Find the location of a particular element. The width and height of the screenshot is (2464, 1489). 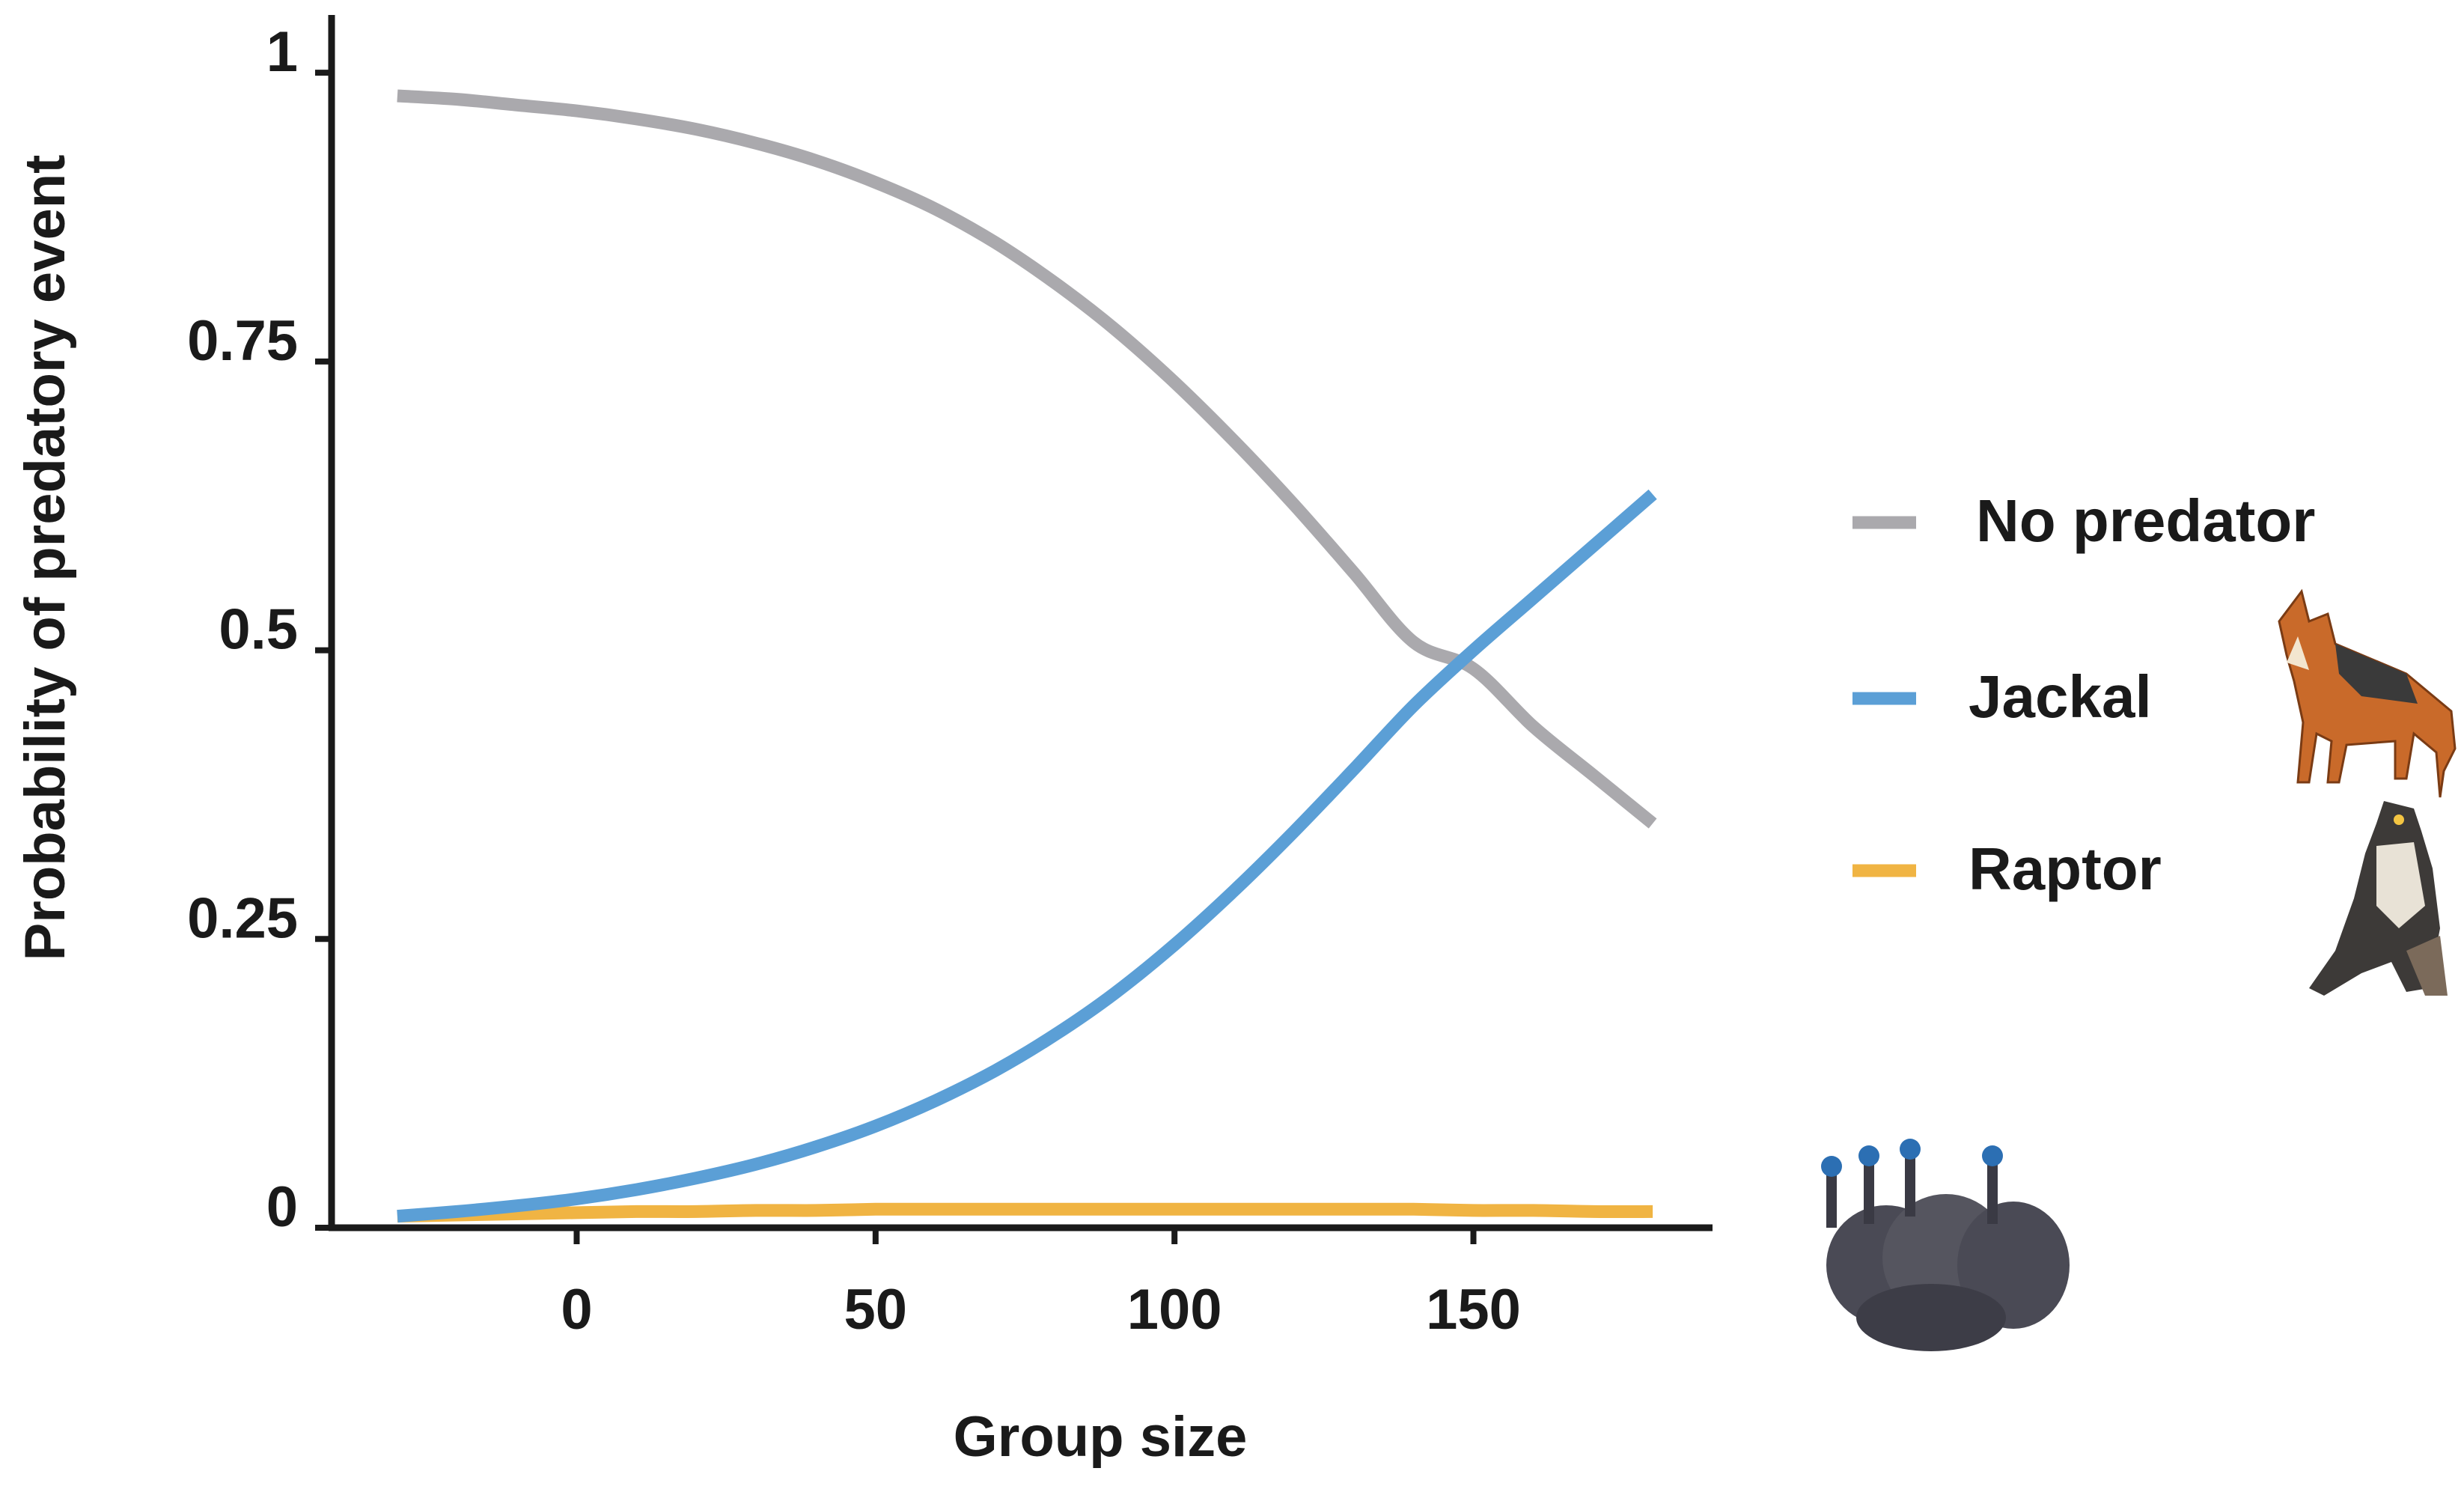

y-tick-label: 0 is located at coordinates (282, 1207).